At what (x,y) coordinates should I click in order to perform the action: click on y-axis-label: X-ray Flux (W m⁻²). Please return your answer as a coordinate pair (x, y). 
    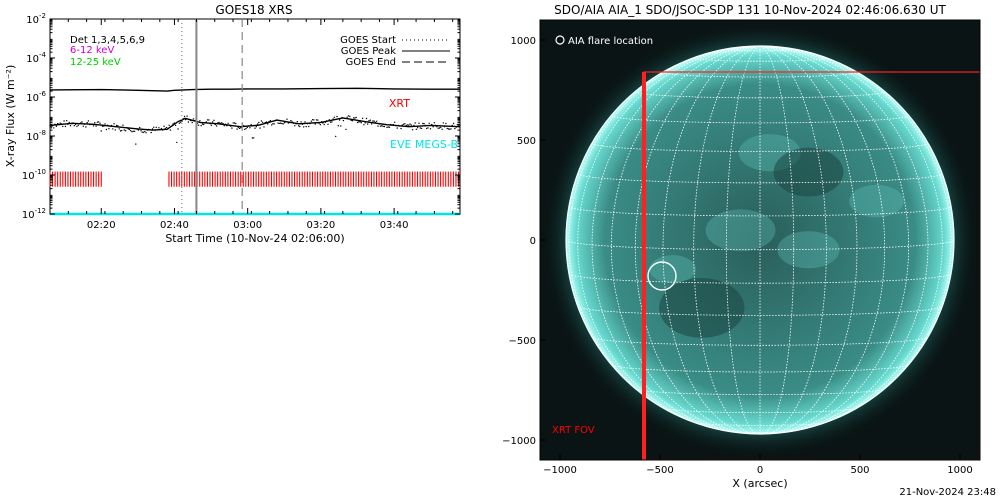
    Looking at the image, I should click on (10, 116).